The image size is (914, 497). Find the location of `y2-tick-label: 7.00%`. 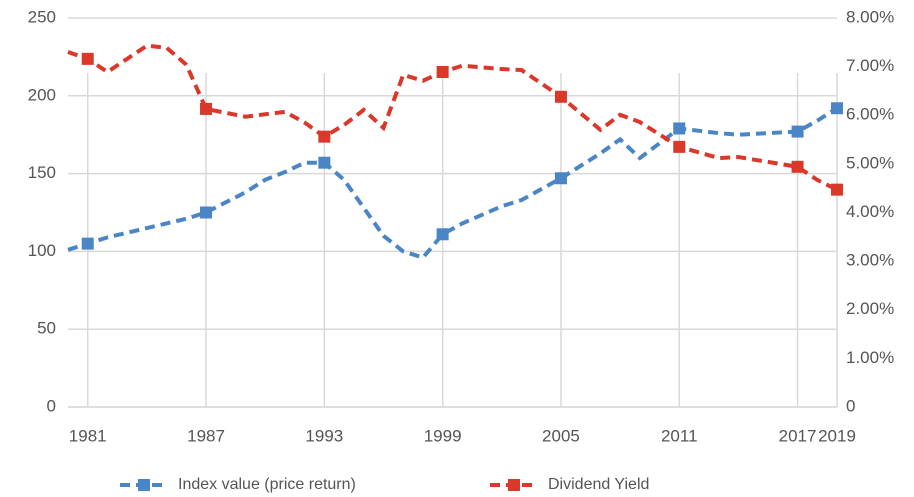

y2-tick-label: 7.00% is located at coordinates (870, 65).